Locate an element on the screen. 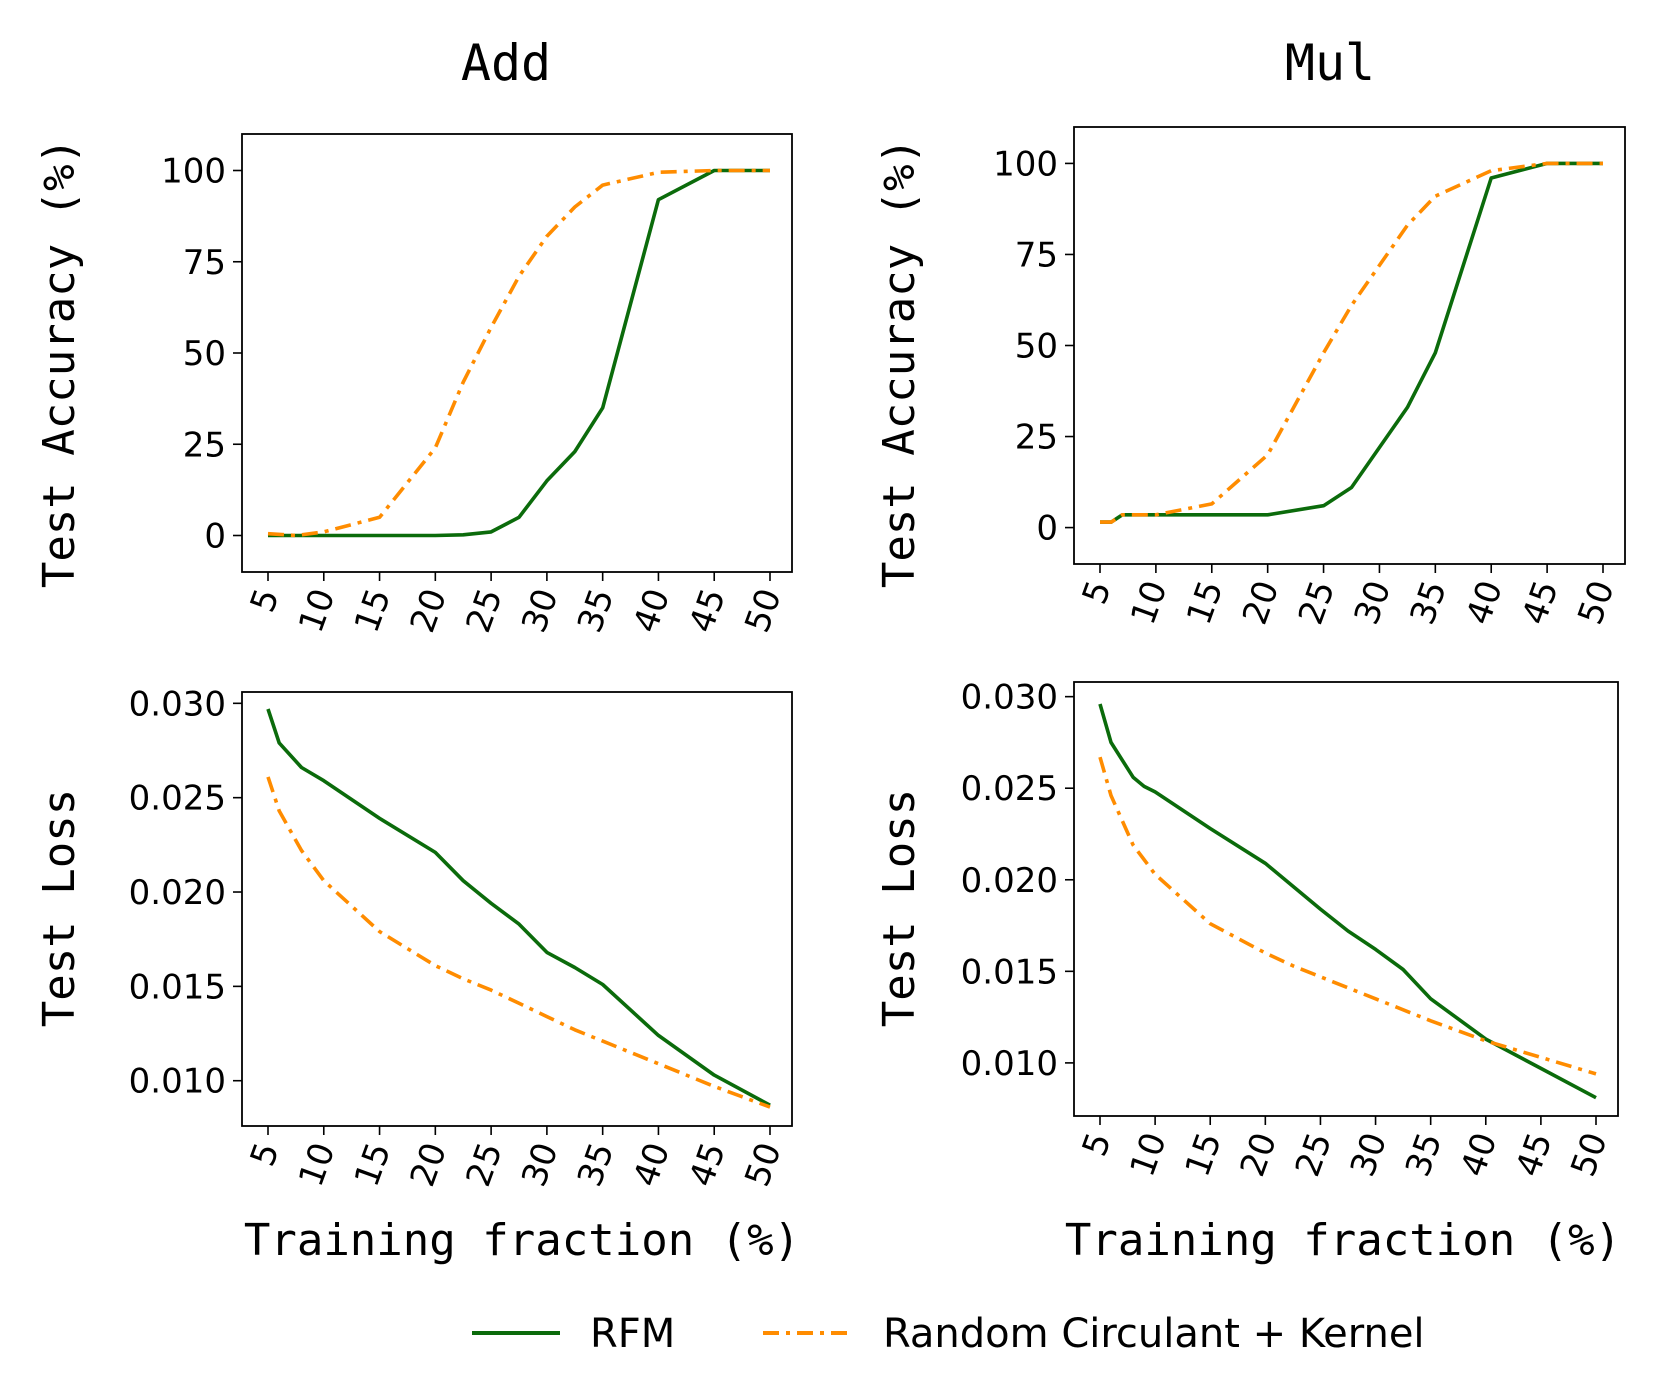 The height and width of the screenshot is (1376, 1661). title-add: Add is located at coordinates (506, 63).